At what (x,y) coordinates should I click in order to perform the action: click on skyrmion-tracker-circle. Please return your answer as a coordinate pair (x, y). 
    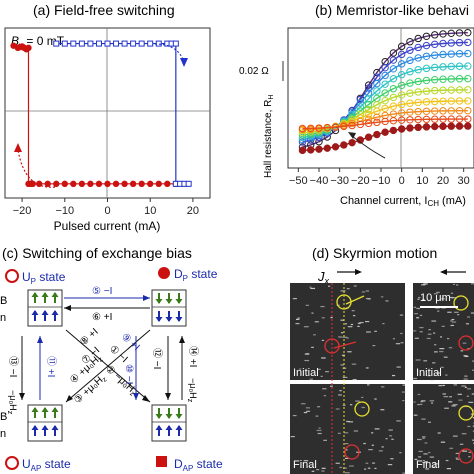
    Looking at the image, I should click on (362, 409).